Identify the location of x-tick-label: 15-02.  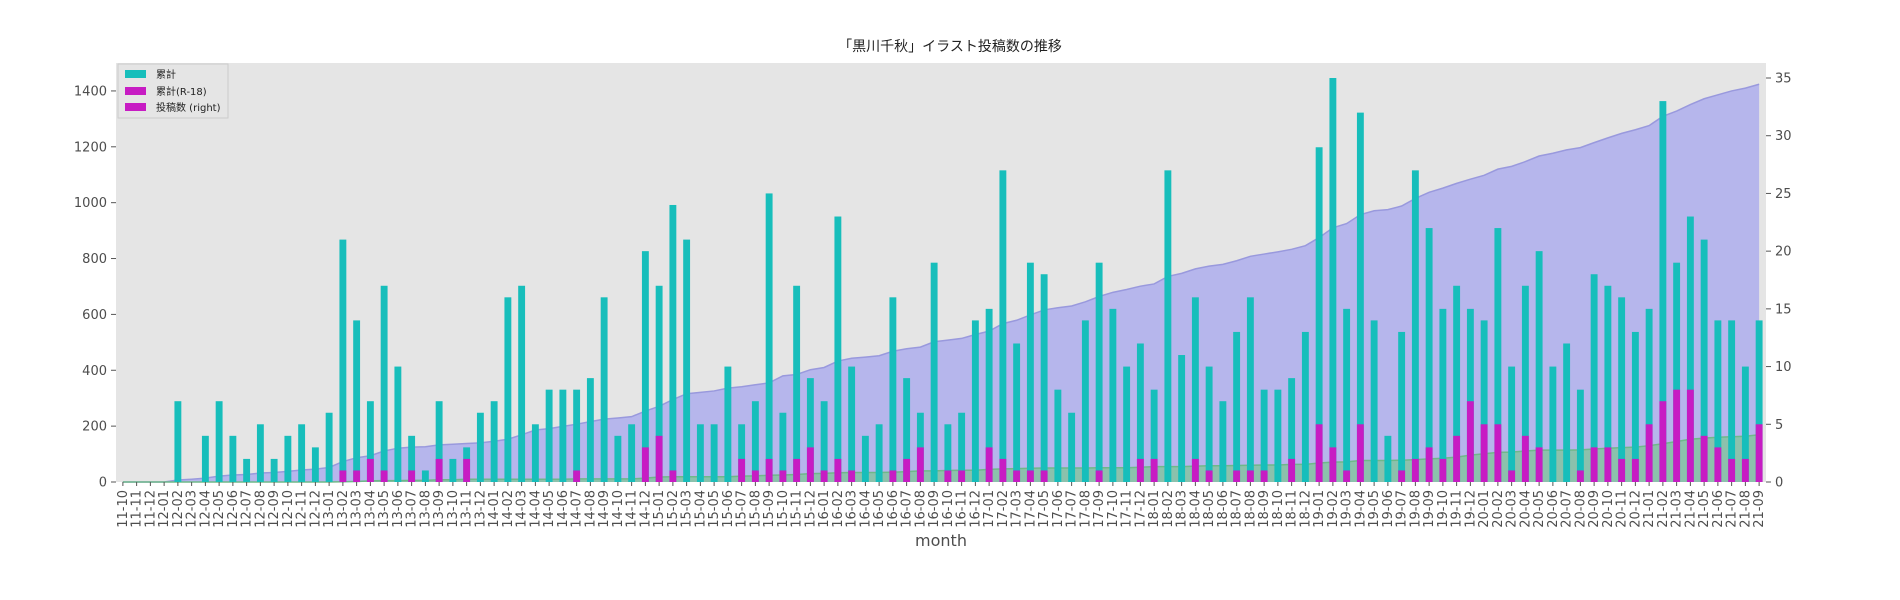
(673, 509).